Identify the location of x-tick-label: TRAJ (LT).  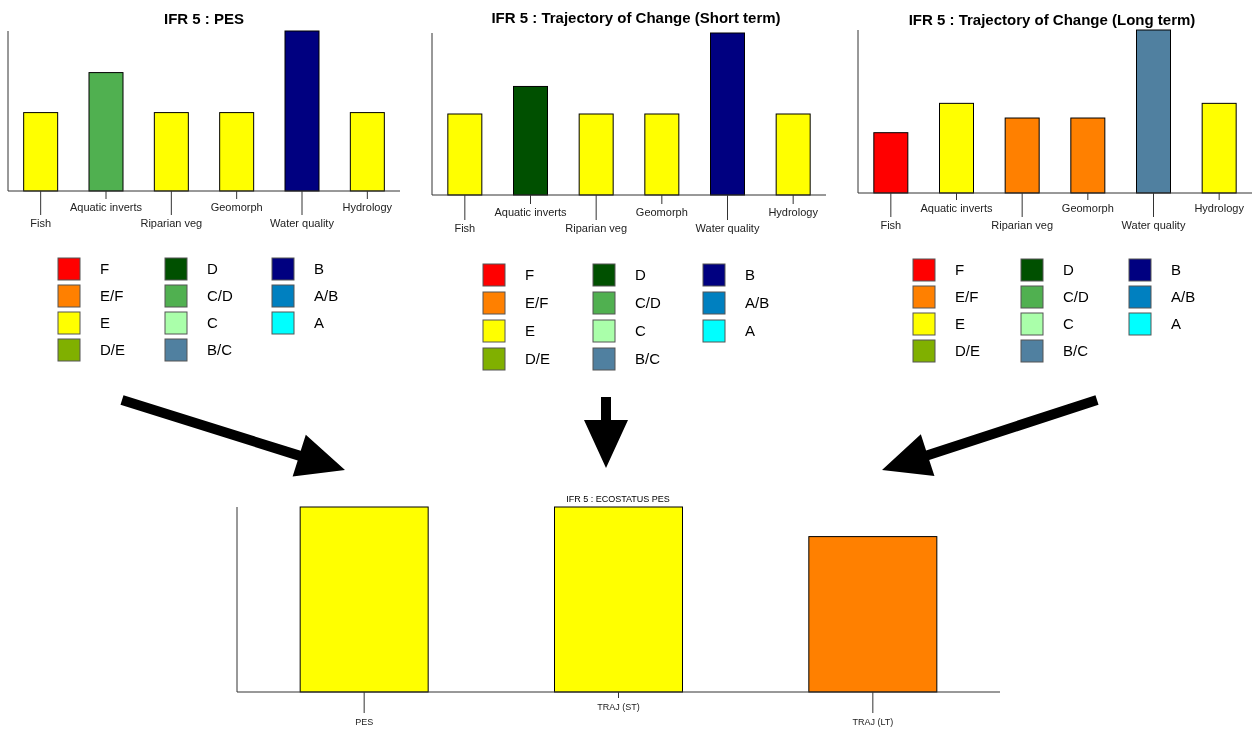
(873, 722).